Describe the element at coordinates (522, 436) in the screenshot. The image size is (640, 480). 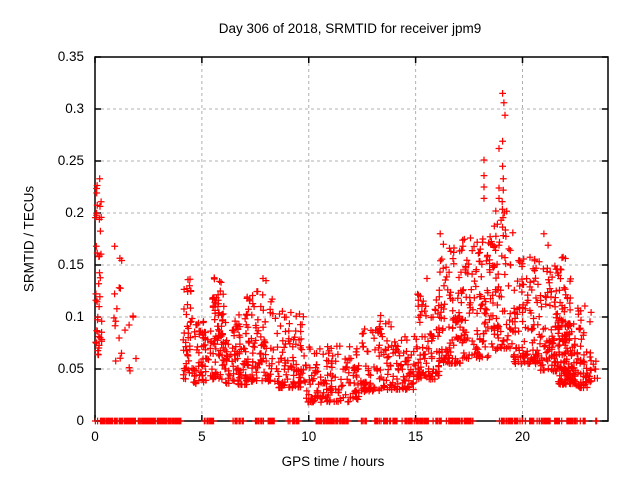
I see `x-tick-label-20: 20` at that location.